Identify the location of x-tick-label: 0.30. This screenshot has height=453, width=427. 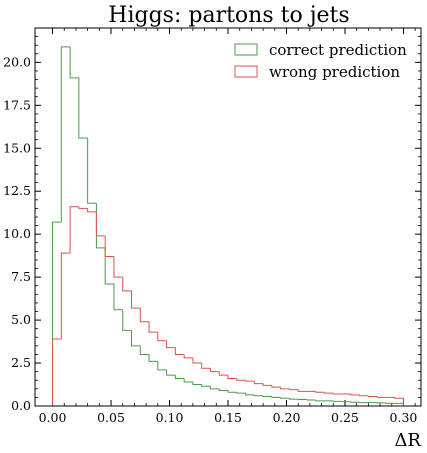
(404, 417).